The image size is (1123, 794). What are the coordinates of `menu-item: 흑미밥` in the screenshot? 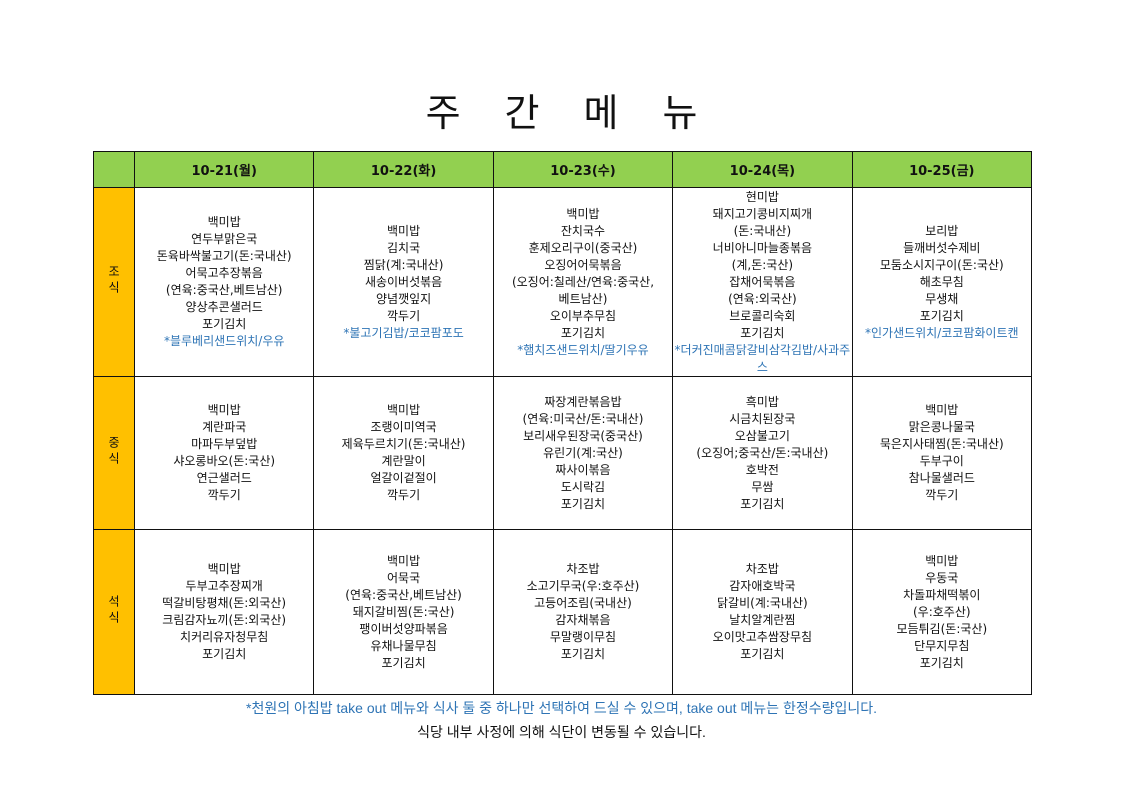 It's located at (762, 401).